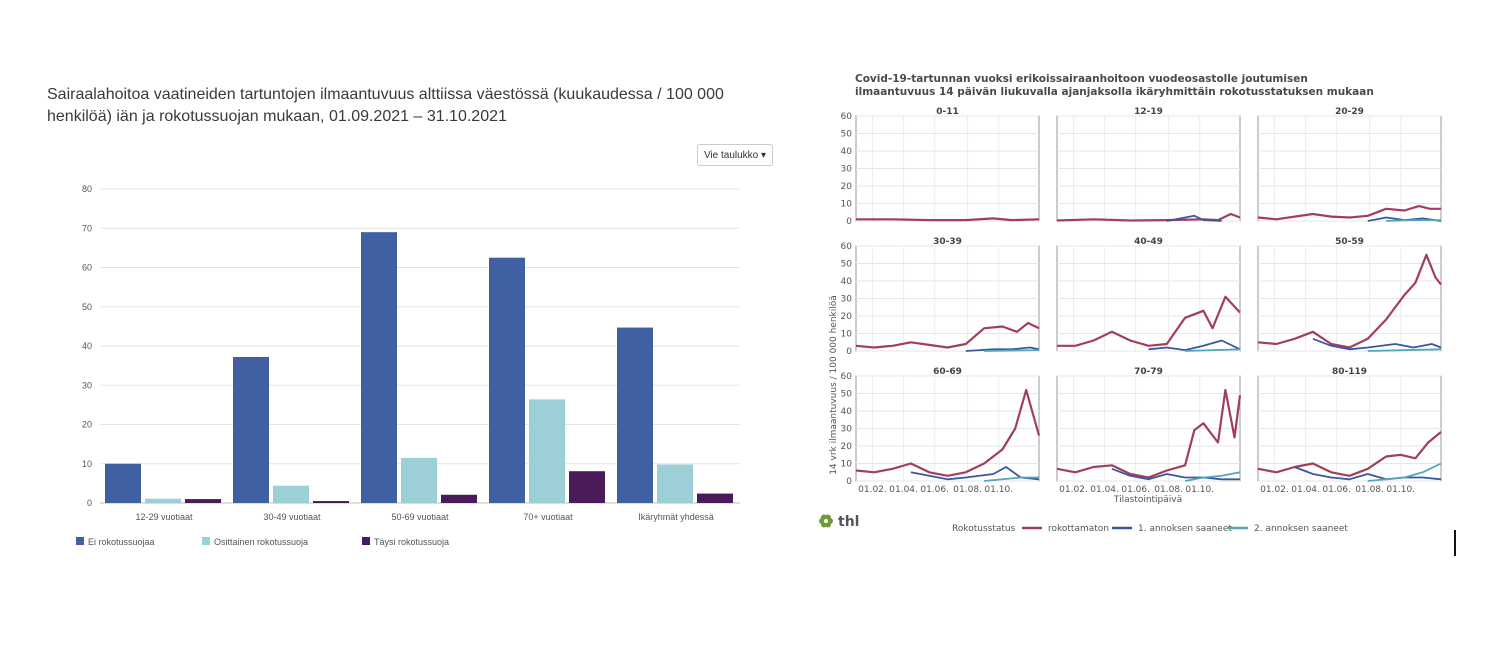 This screenshot has width=1500, height=655. Describe the element at coordinates (826, 521) in the screenshot. I see `logo-center` at that location.